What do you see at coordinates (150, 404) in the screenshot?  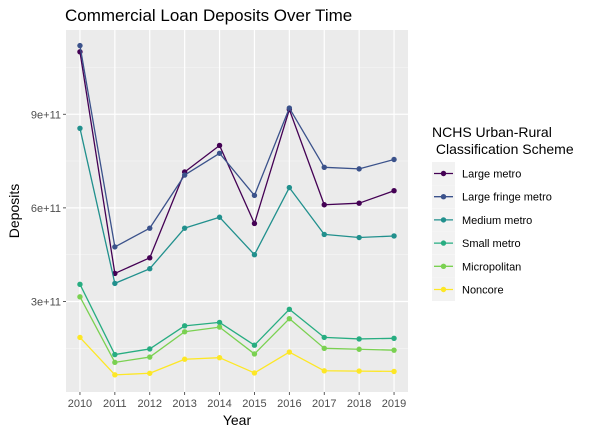 I see `x-tick-label: 2012` at bounding box center [150, 404].